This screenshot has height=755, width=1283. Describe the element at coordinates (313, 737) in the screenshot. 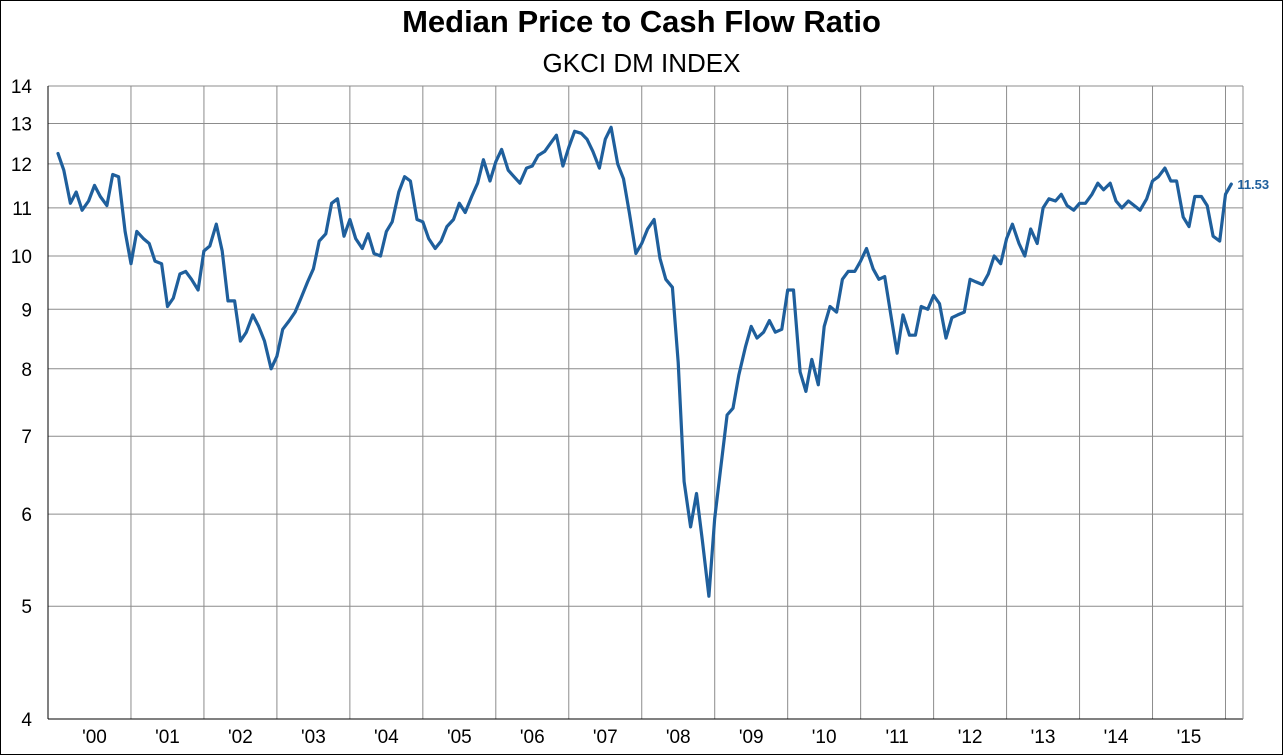

I see `x-tick-label: '03` at that location.